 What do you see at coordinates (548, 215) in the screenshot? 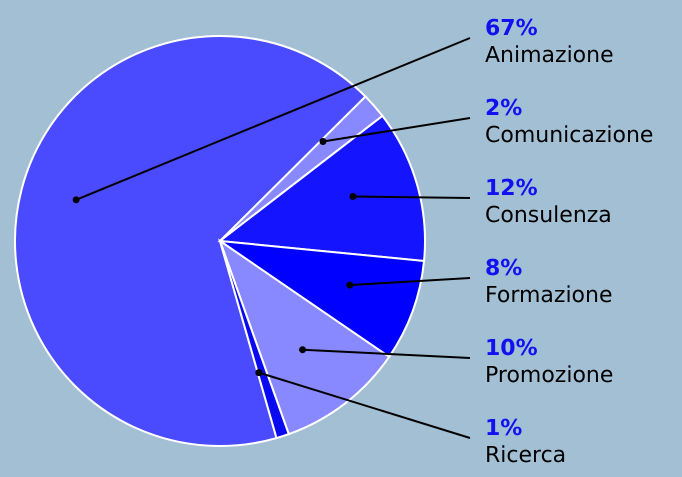
I see `slice-label: Consulenza` at bounding box center [548, 215].